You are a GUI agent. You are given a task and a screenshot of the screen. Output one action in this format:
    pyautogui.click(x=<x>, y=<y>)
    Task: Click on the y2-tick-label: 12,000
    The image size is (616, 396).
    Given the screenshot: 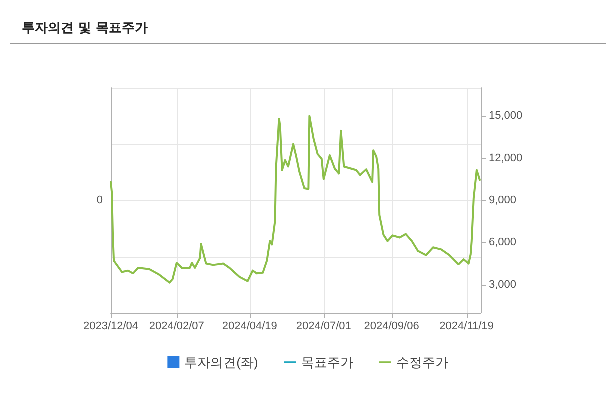 What is the action you would take?
    pyautogui.click(x=506, y=158)
    